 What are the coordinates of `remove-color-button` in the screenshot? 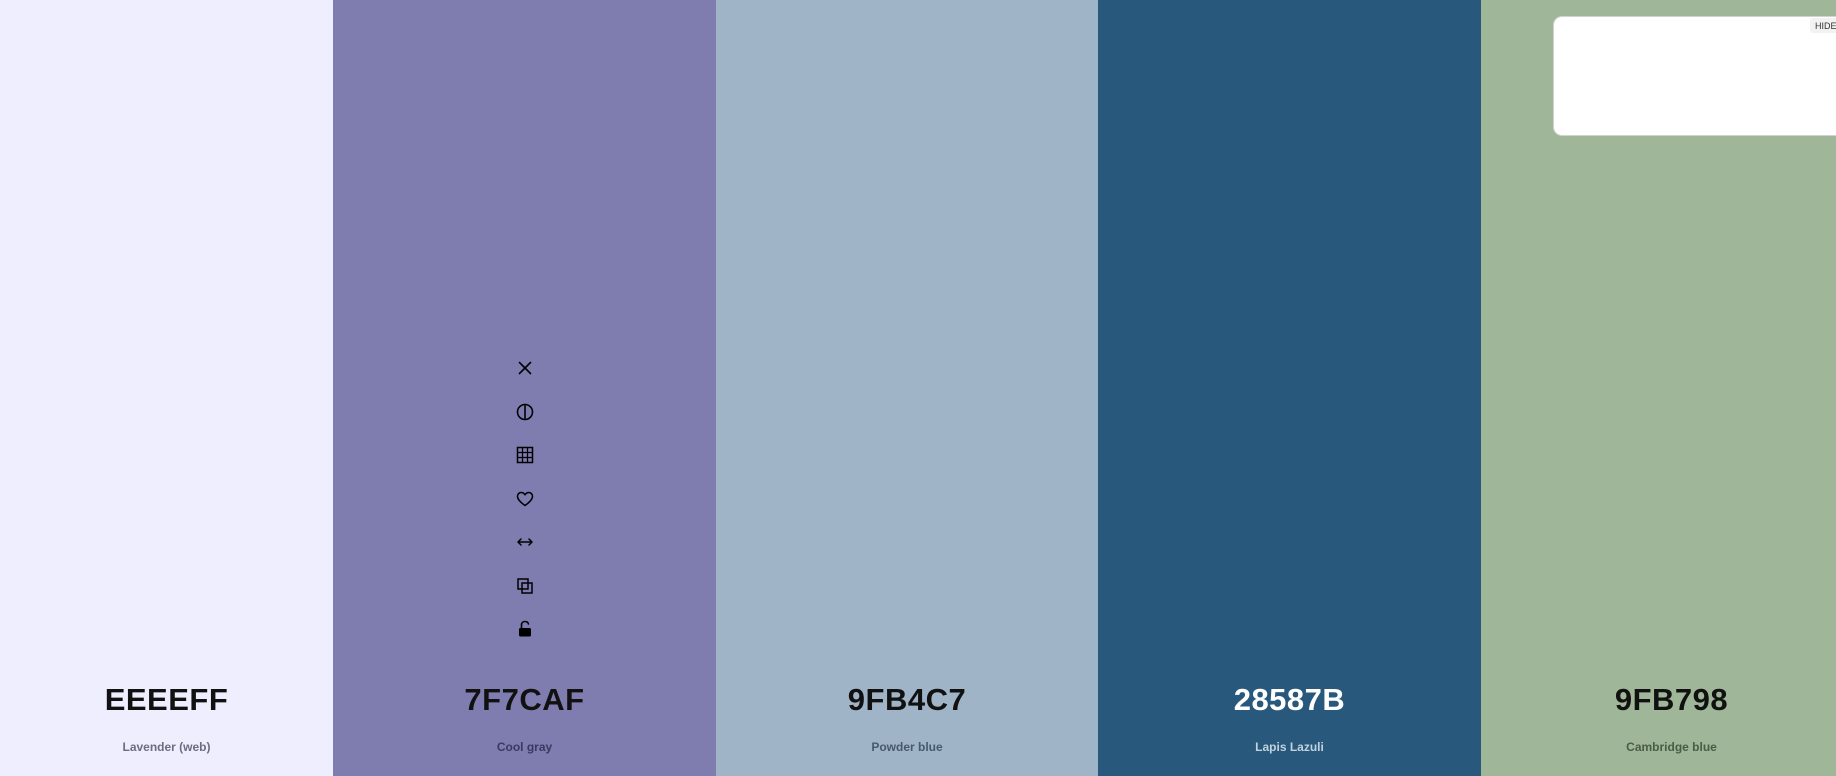 It's located at (525, 368).